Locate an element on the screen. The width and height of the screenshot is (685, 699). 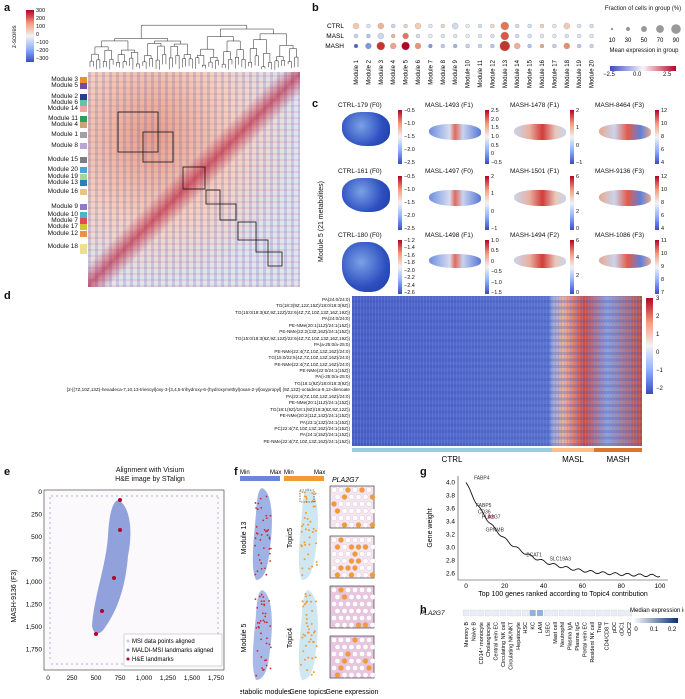
panel-a-module-label: Module 9 is located at coordinates (64, 206).